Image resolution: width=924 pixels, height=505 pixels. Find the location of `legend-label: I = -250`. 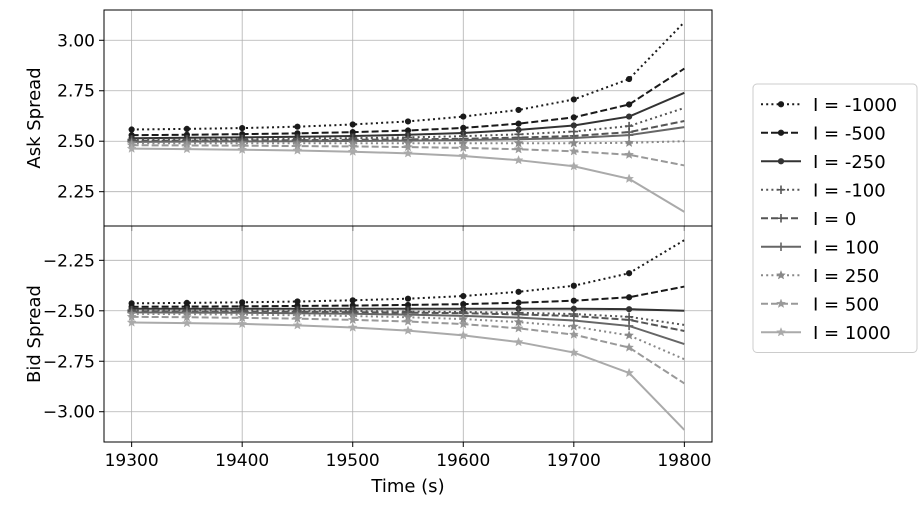

legend-label: I = -250 is located at coordinates (849, 162).